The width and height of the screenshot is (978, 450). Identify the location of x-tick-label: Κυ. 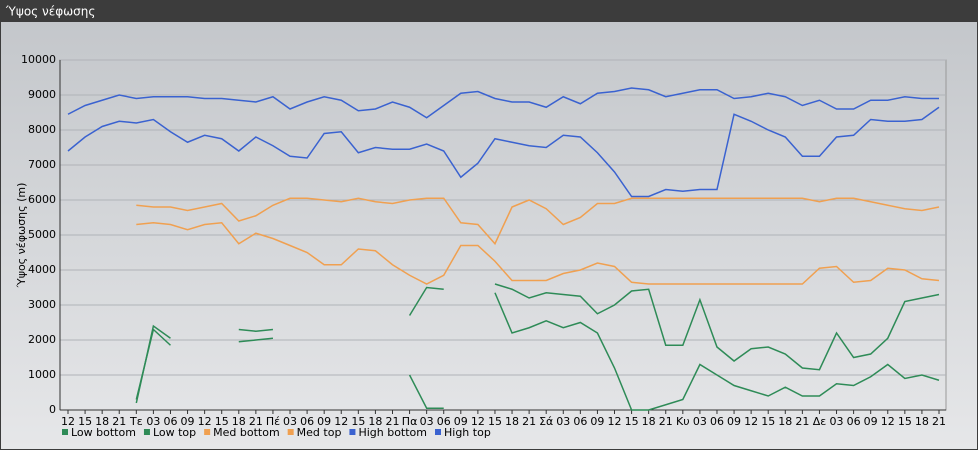
(683, 421).